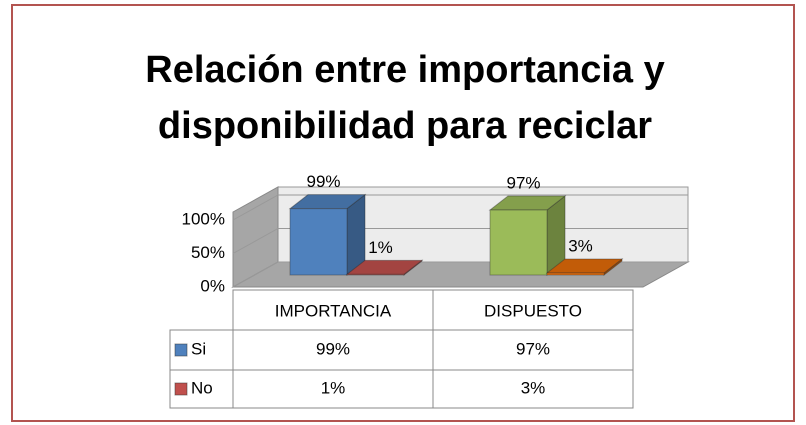  What do you see at coordinates (212, 285) in the screenshot?
I see `y-tick-label: 0%` at bounding box center [212, 285].